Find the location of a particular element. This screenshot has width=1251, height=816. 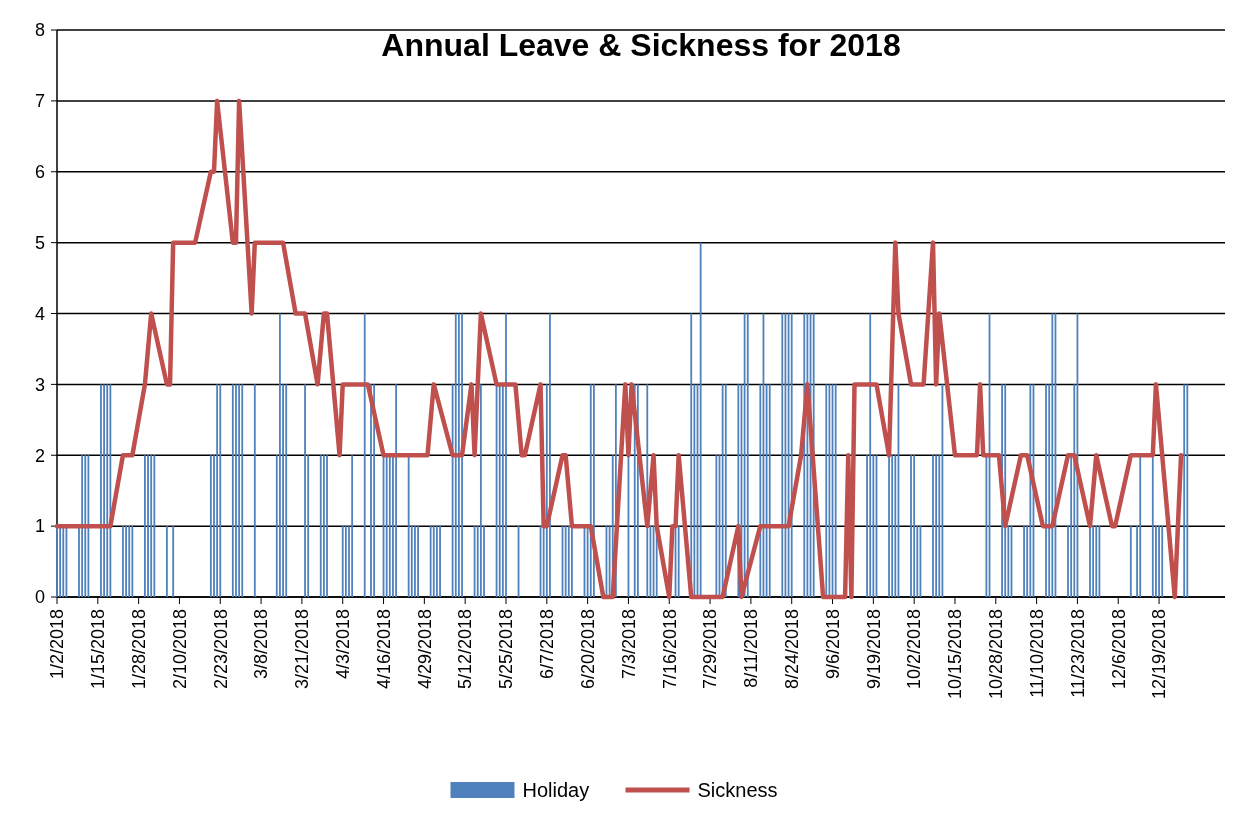

x-tick-label: 11/23/2018 is located at coordinates (1077, 653).